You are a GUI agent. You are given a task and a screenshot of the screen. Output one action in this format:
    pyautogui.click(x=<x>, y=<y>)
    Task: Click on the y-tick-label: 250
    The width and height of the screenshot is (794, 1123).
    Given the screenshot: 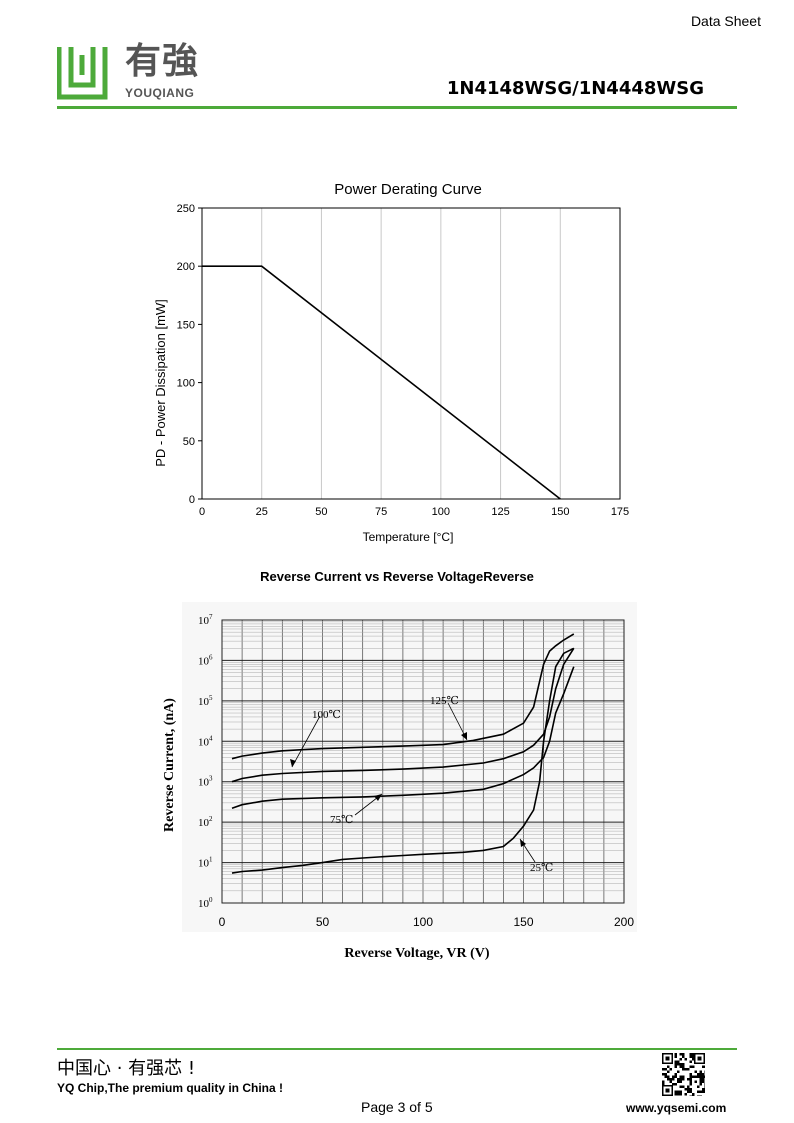 What is the action you would take?
    pyautogui.click(x=186, y=209)
    